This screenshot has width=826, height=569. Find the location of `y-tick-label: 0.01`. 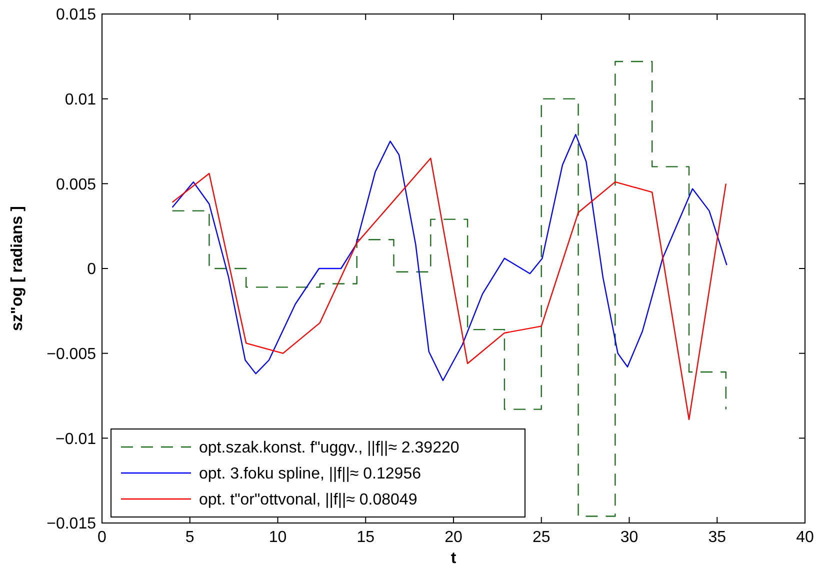

y-tick-label: 0.01 is located at coordinates (80, 99).